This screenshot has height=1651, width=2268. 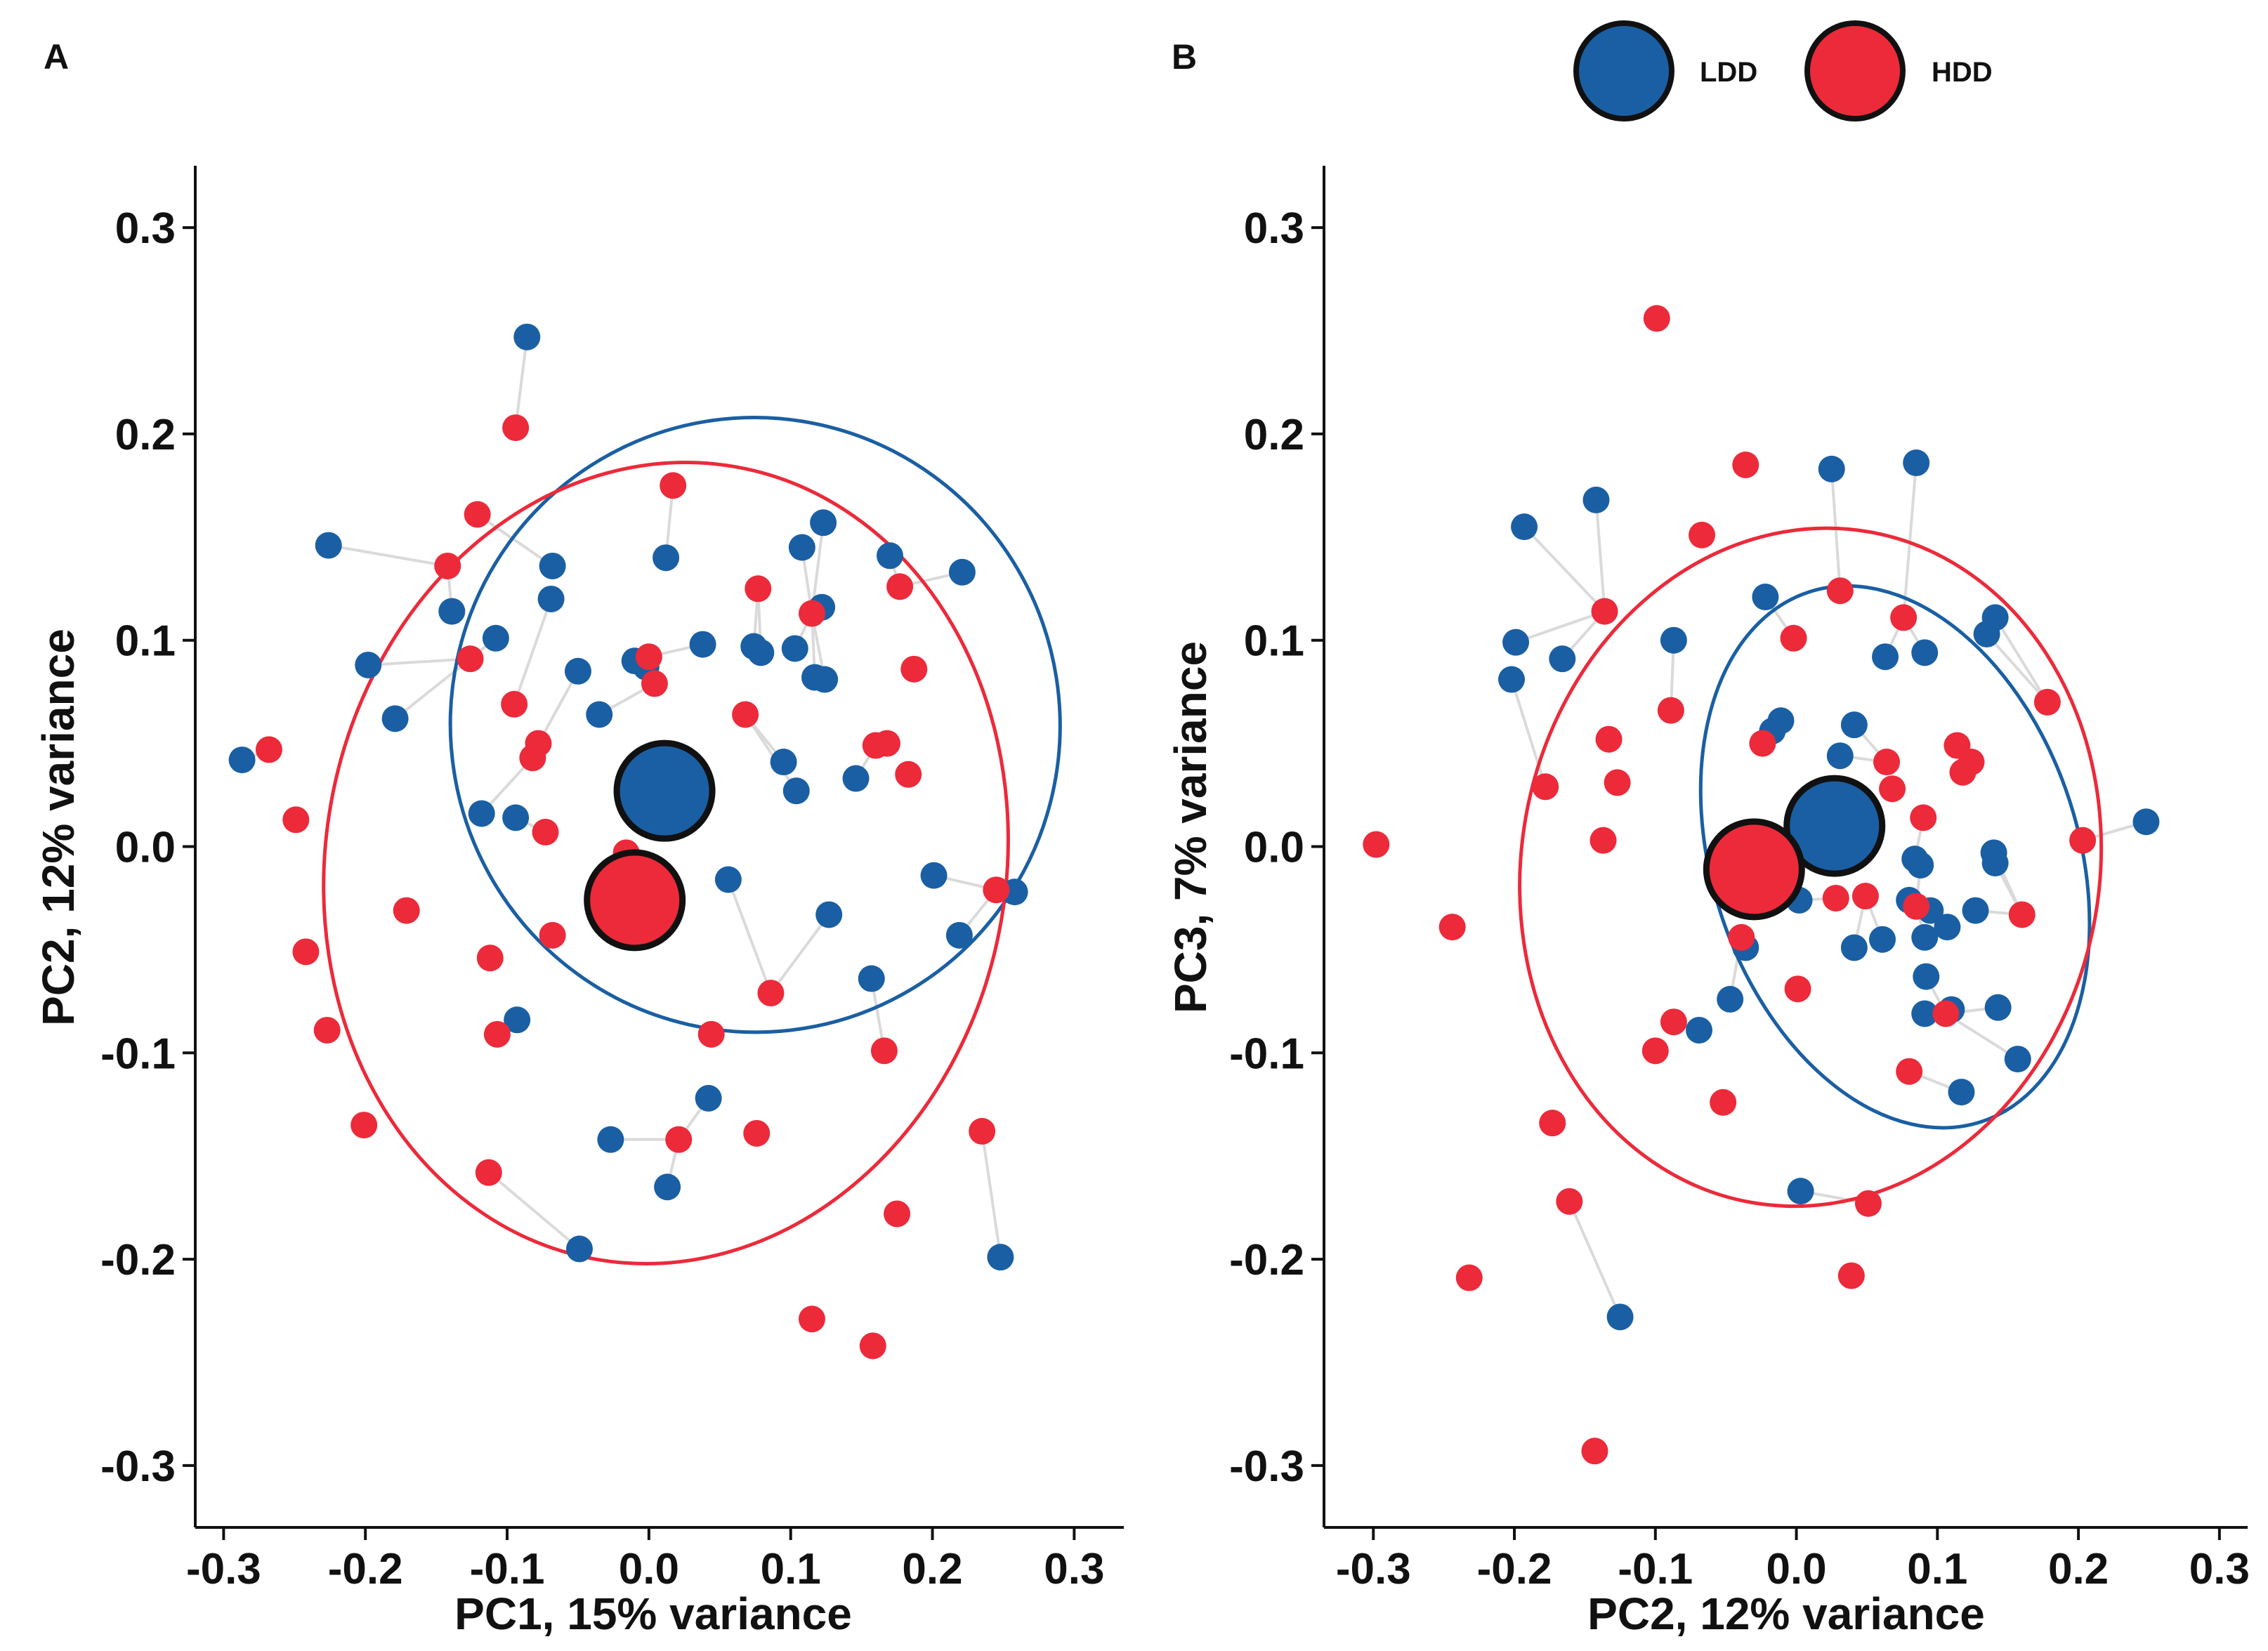 I want to click on panel-b-ldd-ellipse, so click(x=1895, y=857).